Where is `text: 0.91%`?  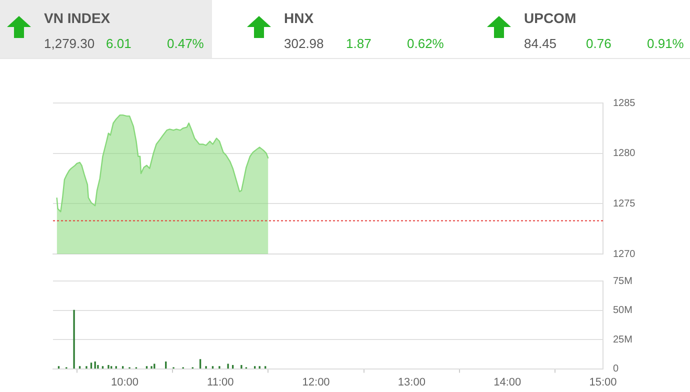 text: 0.91% is located at coordinates (665, 43).